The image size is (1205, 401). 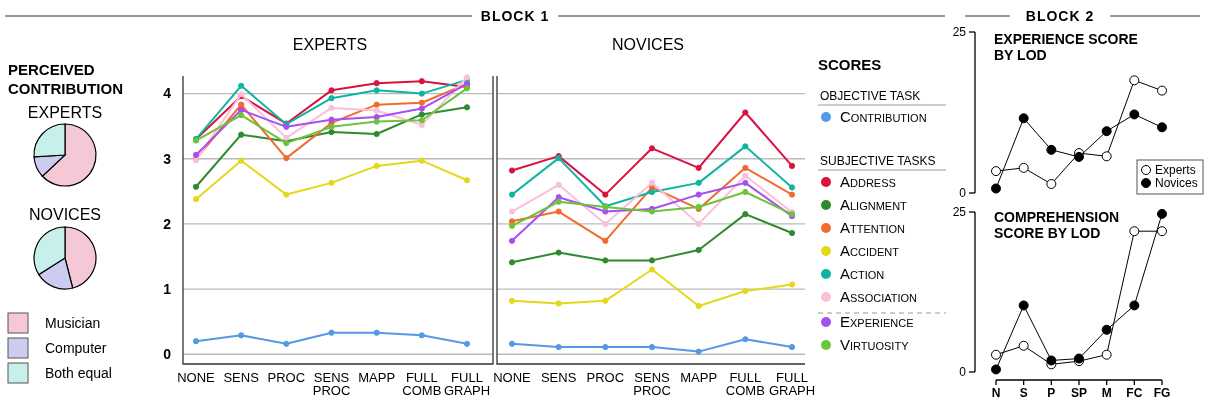 I want to click on text: SUBJECTIVE TASKS, so click(x=878, y=161).